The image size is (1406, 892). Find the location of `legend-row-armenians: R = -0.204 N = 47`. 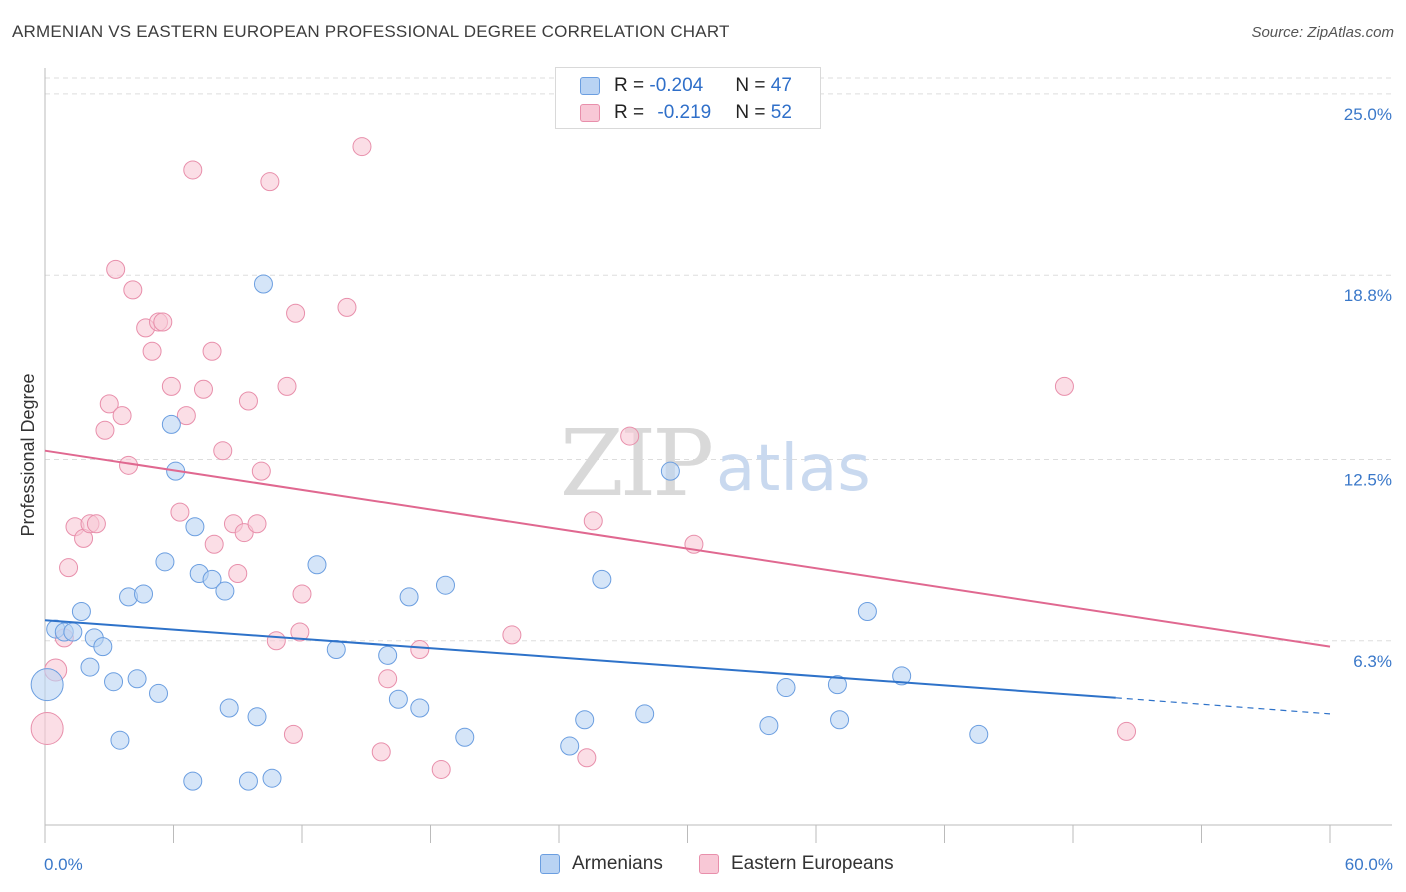

legend-row-armenians: R = -0.204 N = 47 is located at coordinates (686, 86).